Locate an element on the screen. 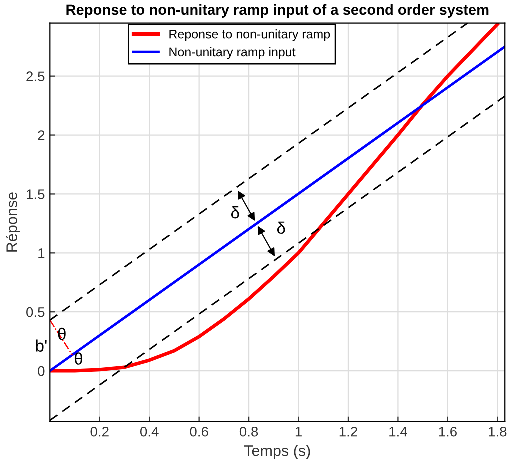 The image size is (517, 466). chart-title: Reponse to non-unitary ramp input of a second order system is located at coordinates (277, 11).